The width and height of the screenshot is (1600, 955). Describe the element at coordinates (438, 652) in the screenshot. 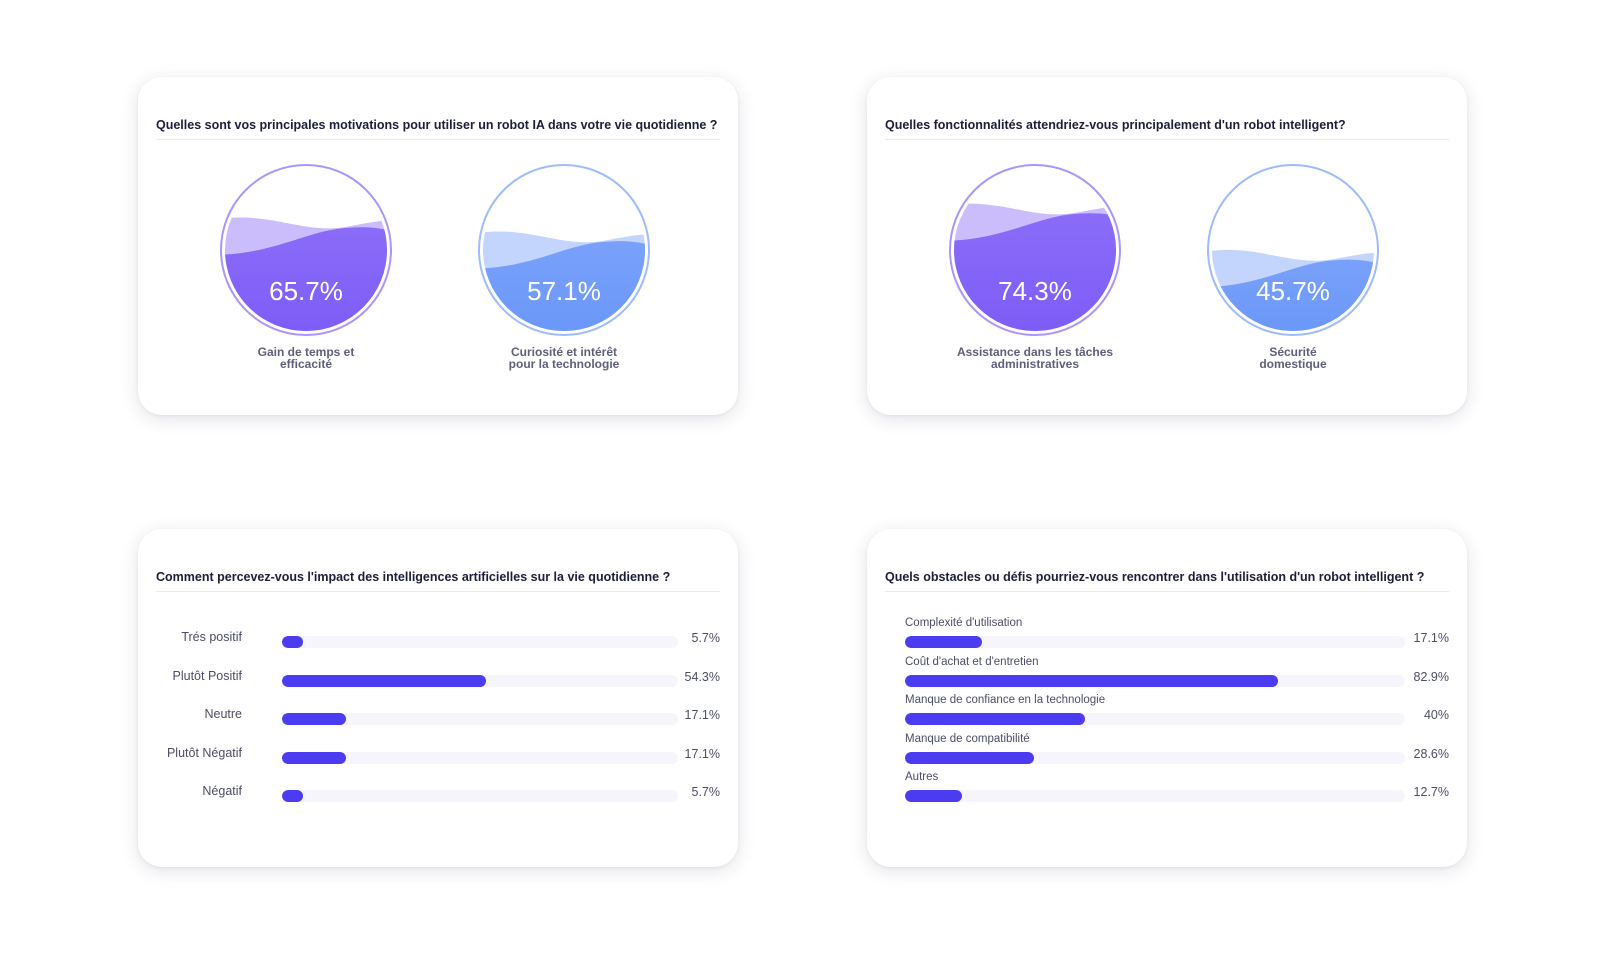

I see `bar-row: Trés positif 5.7%` at that location.